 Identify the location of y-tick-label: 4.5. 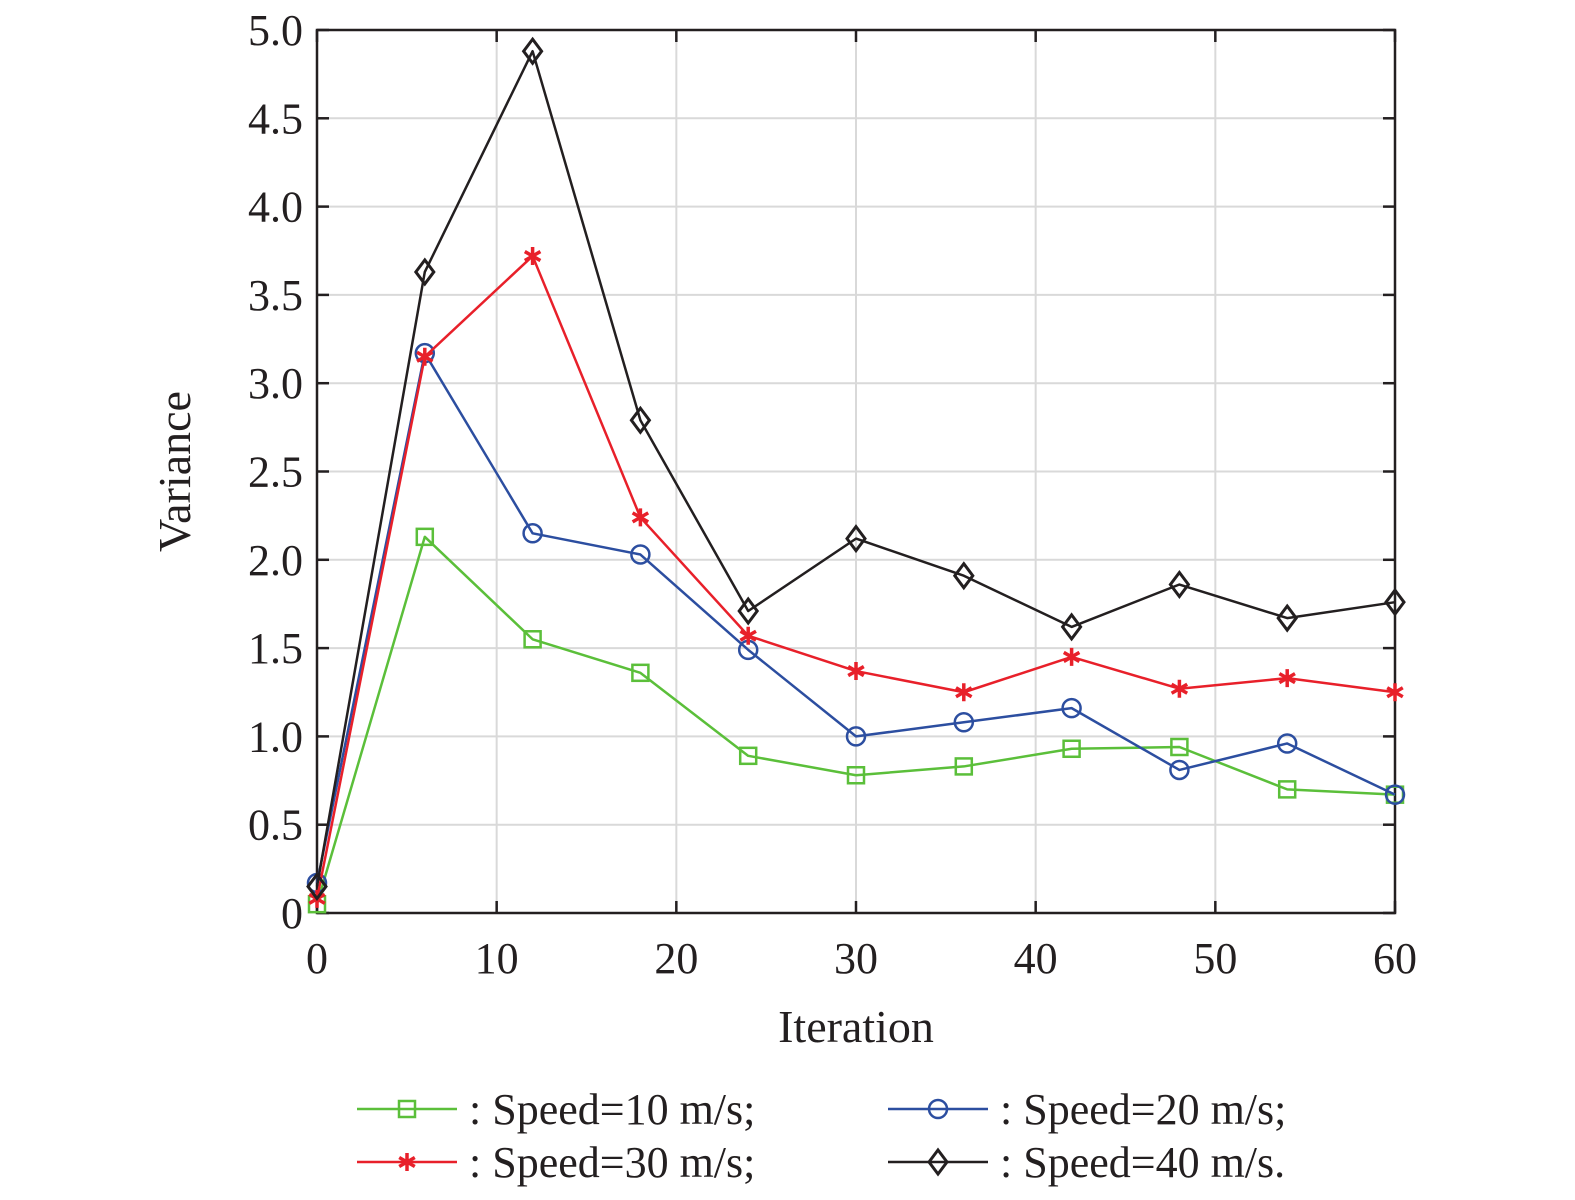
(275, 118).